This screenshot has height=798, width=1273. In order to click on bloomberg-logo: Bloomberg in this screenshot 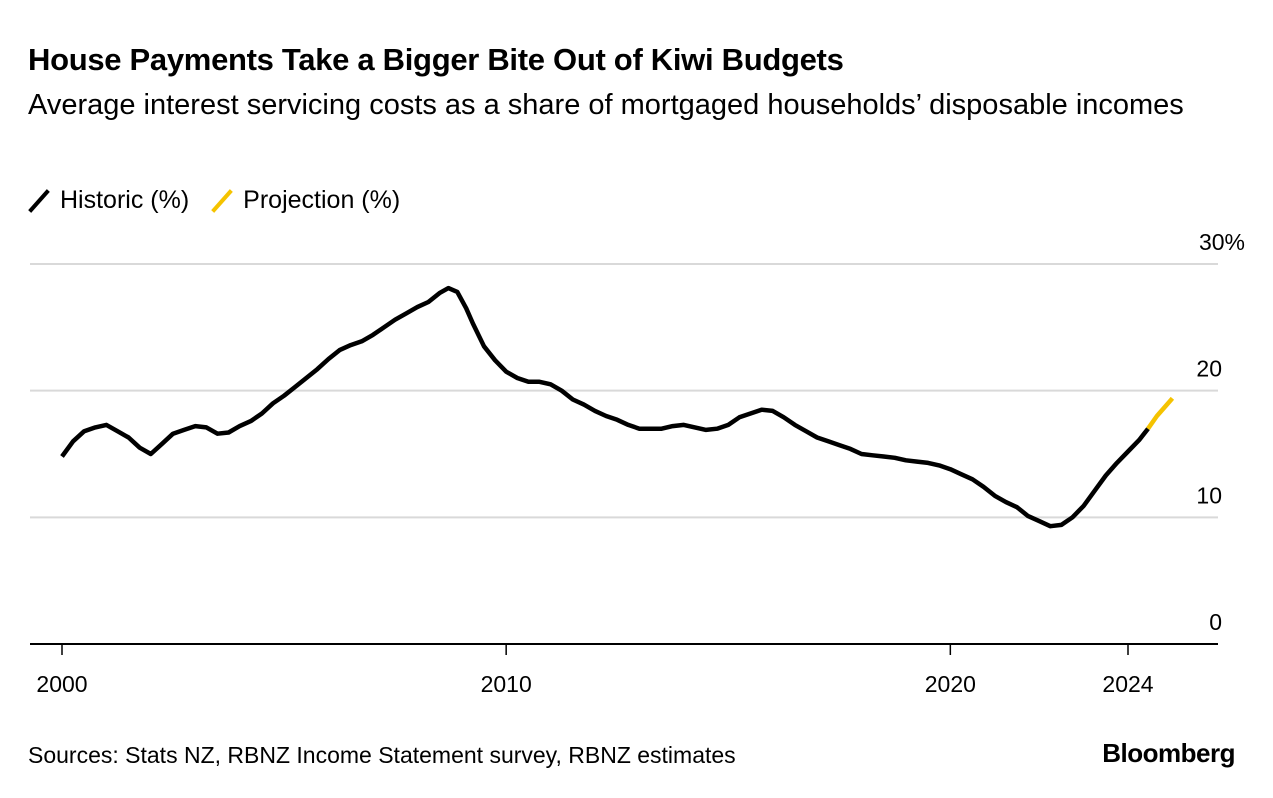, I will do `click(1168, 753)`.